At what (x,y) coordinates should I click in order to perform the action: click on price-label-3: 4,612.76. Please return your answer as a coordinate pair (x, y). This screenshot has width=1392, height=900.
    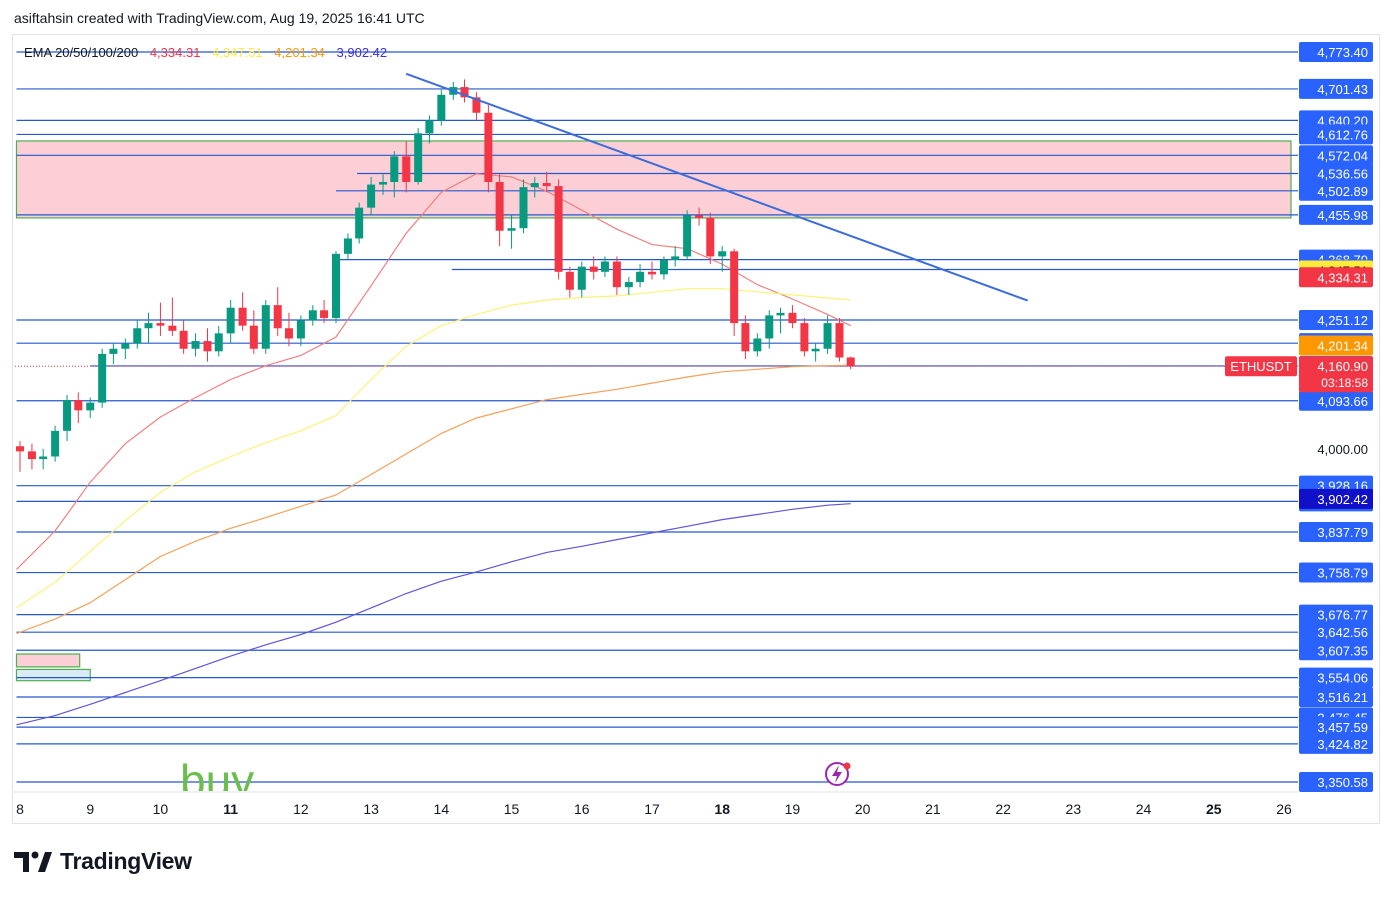
    Looking at the image, I should click on (1342, 134).